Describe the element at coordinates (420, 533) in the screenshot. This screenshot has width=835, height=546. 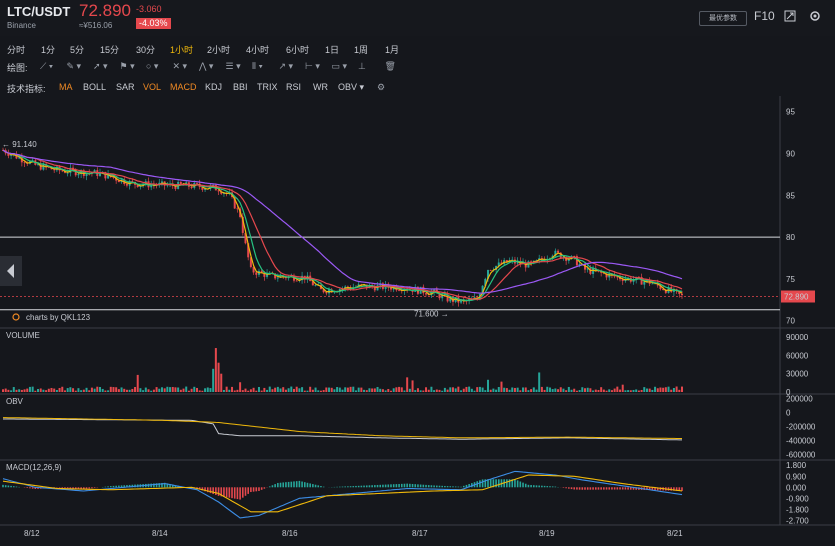
I see `svg-text: 8/17` at that location.